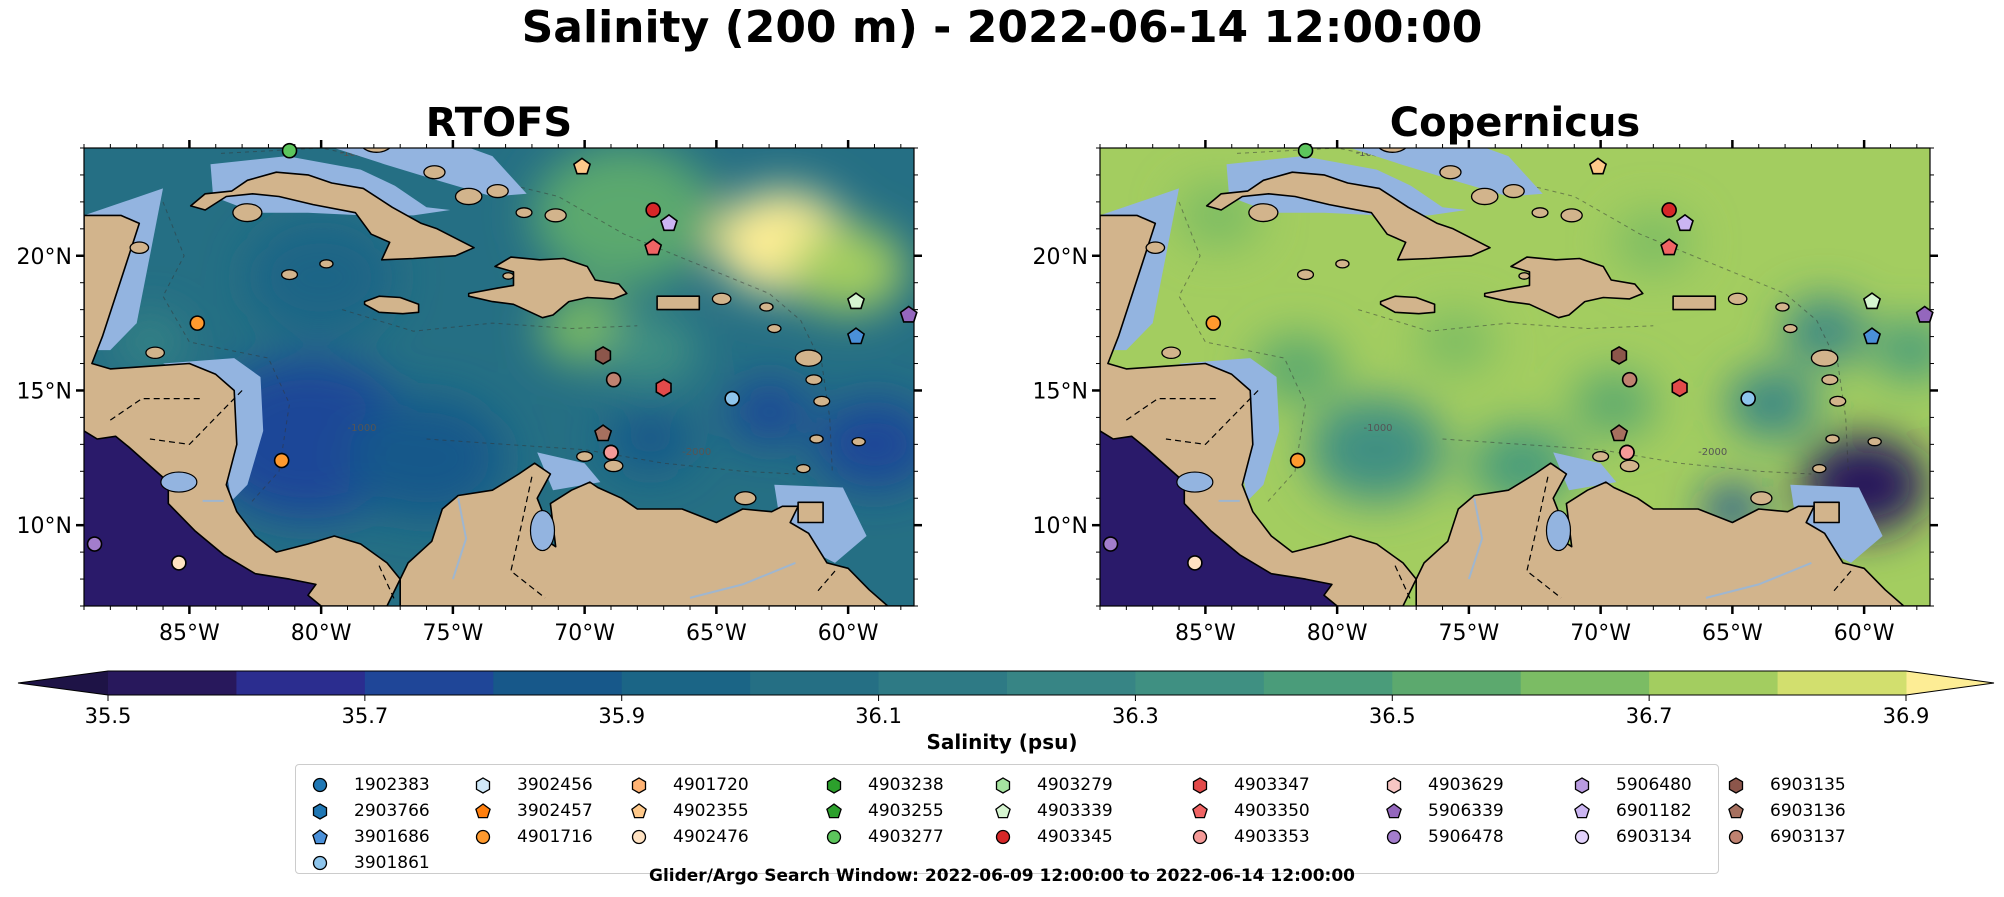 The height and width of the screenshot is (897, 2004). Describe the element at coordinates (1544, 537) in the screenshot. I see `country-border` at that location.